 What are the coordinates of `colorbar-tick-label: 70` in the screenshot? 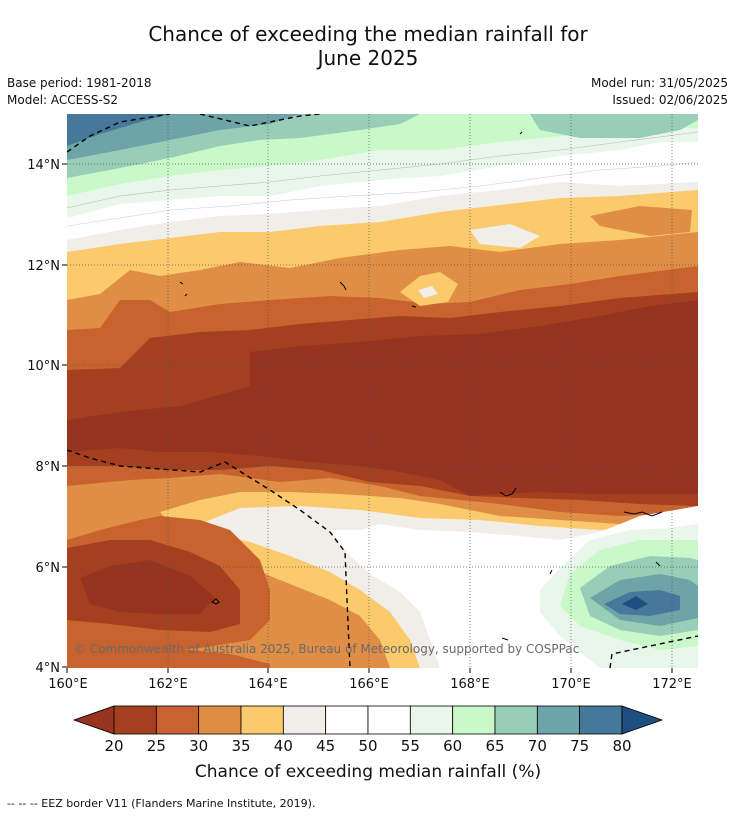 It's located at (537, 746).